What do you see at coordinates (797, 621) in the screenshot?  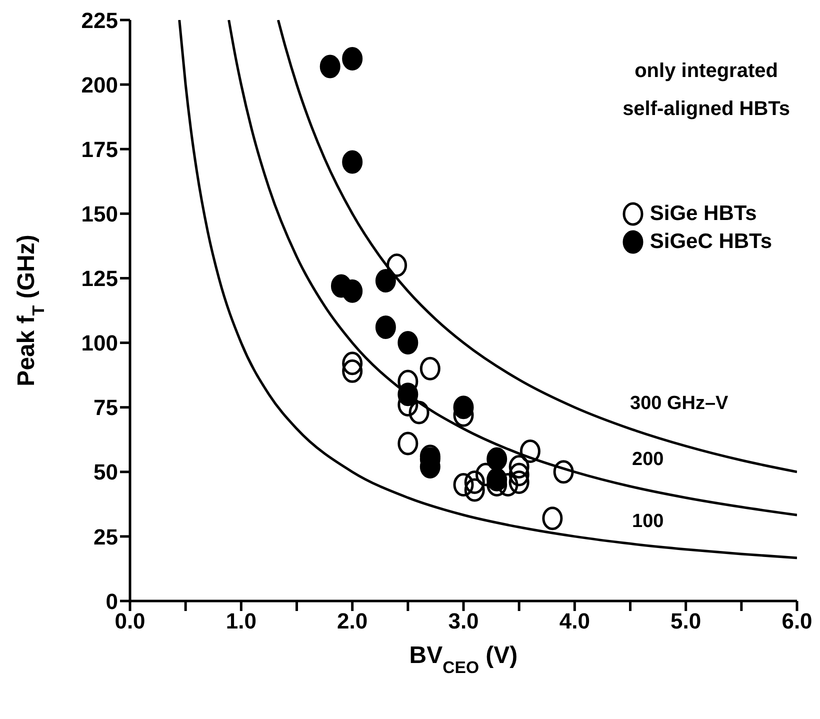 I see `x-tick-label: 6.0` at bounding box center [797, 621].